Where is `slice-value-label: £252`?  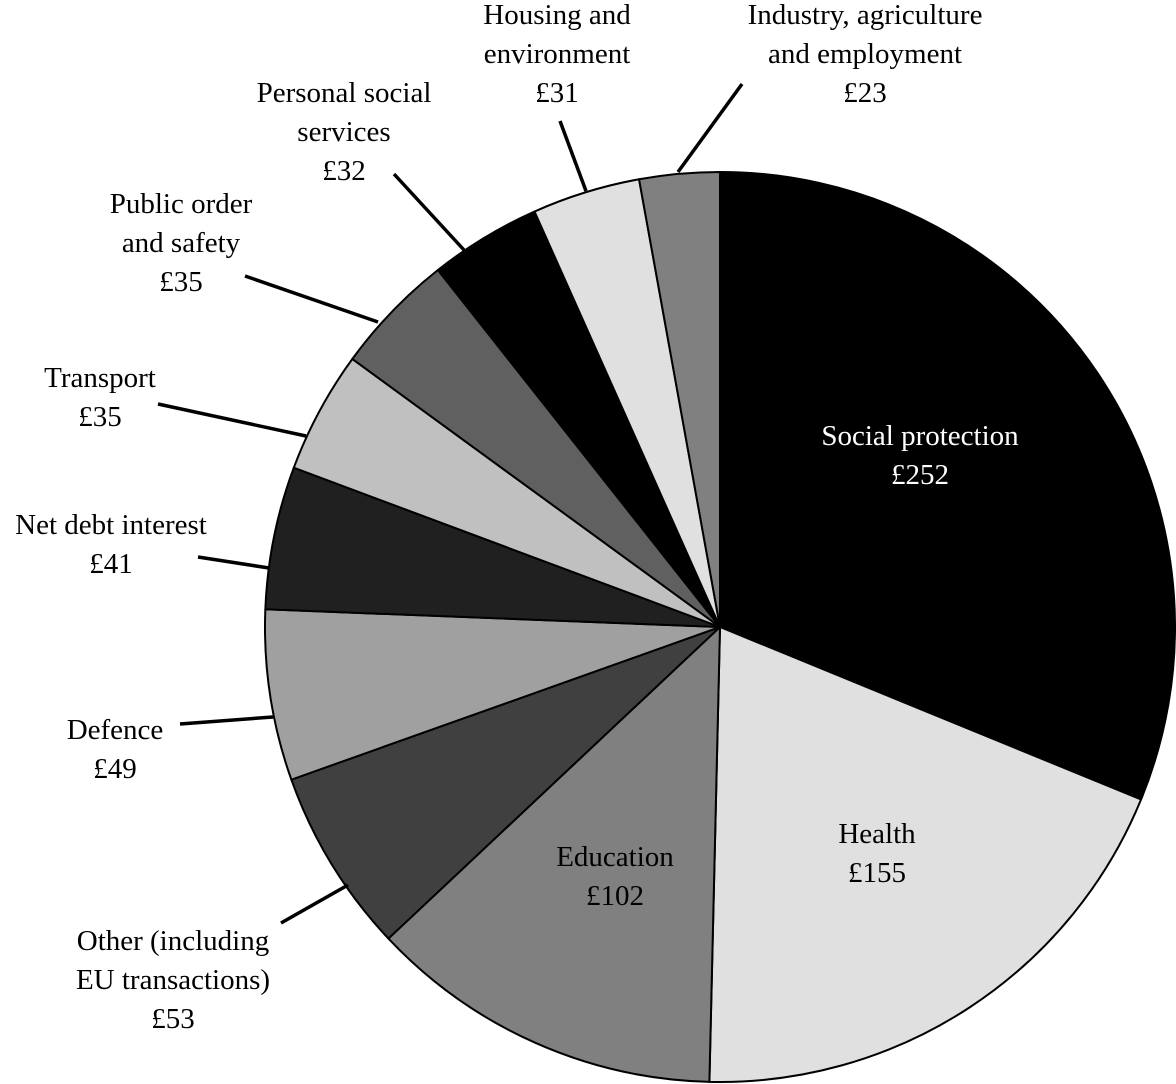 slice-value-label: £252 is located at coordinates (920, 475).